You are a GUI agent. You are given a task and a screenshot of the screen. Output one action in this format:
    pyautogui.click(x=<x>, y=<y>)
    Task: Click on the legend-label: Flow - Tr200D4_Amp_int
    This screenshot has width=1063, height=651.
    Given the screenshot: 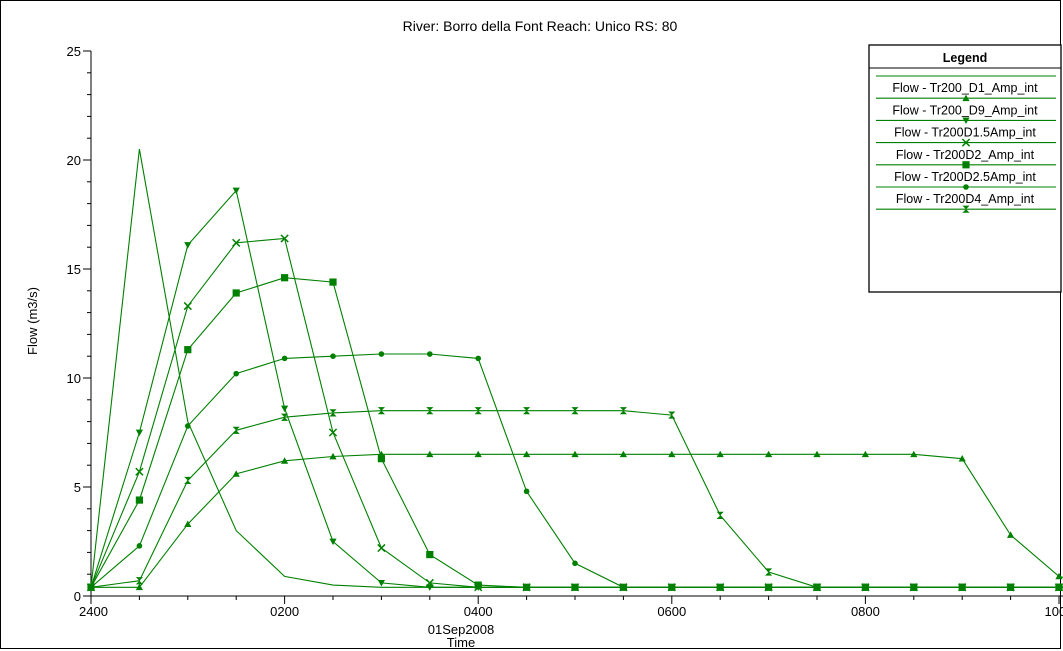 What is the action you would take?
    pyautogui.click(x=965, y=199)
    